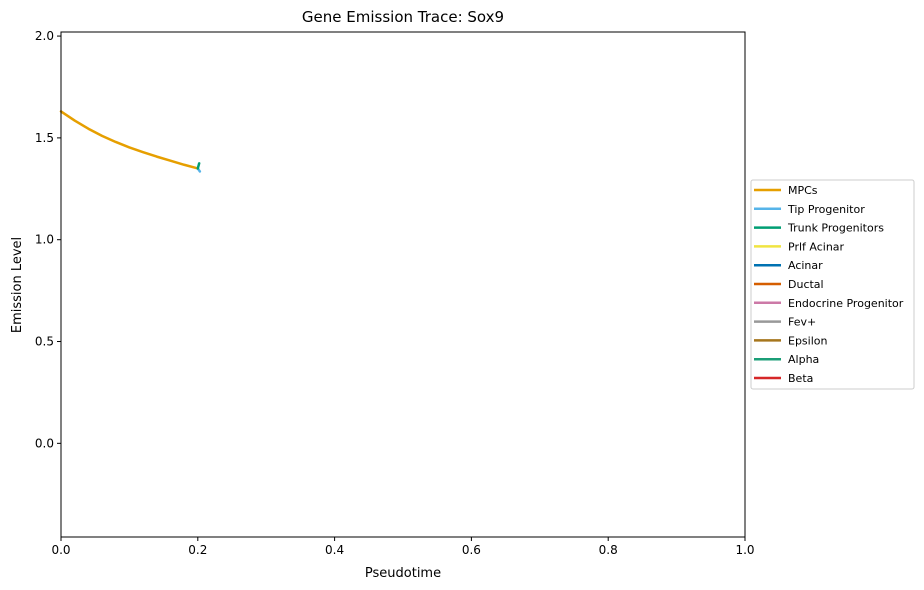 This screenshot has height=590, width=924. I want to click on series-line-trunk-progenitors, so click(198, 166).